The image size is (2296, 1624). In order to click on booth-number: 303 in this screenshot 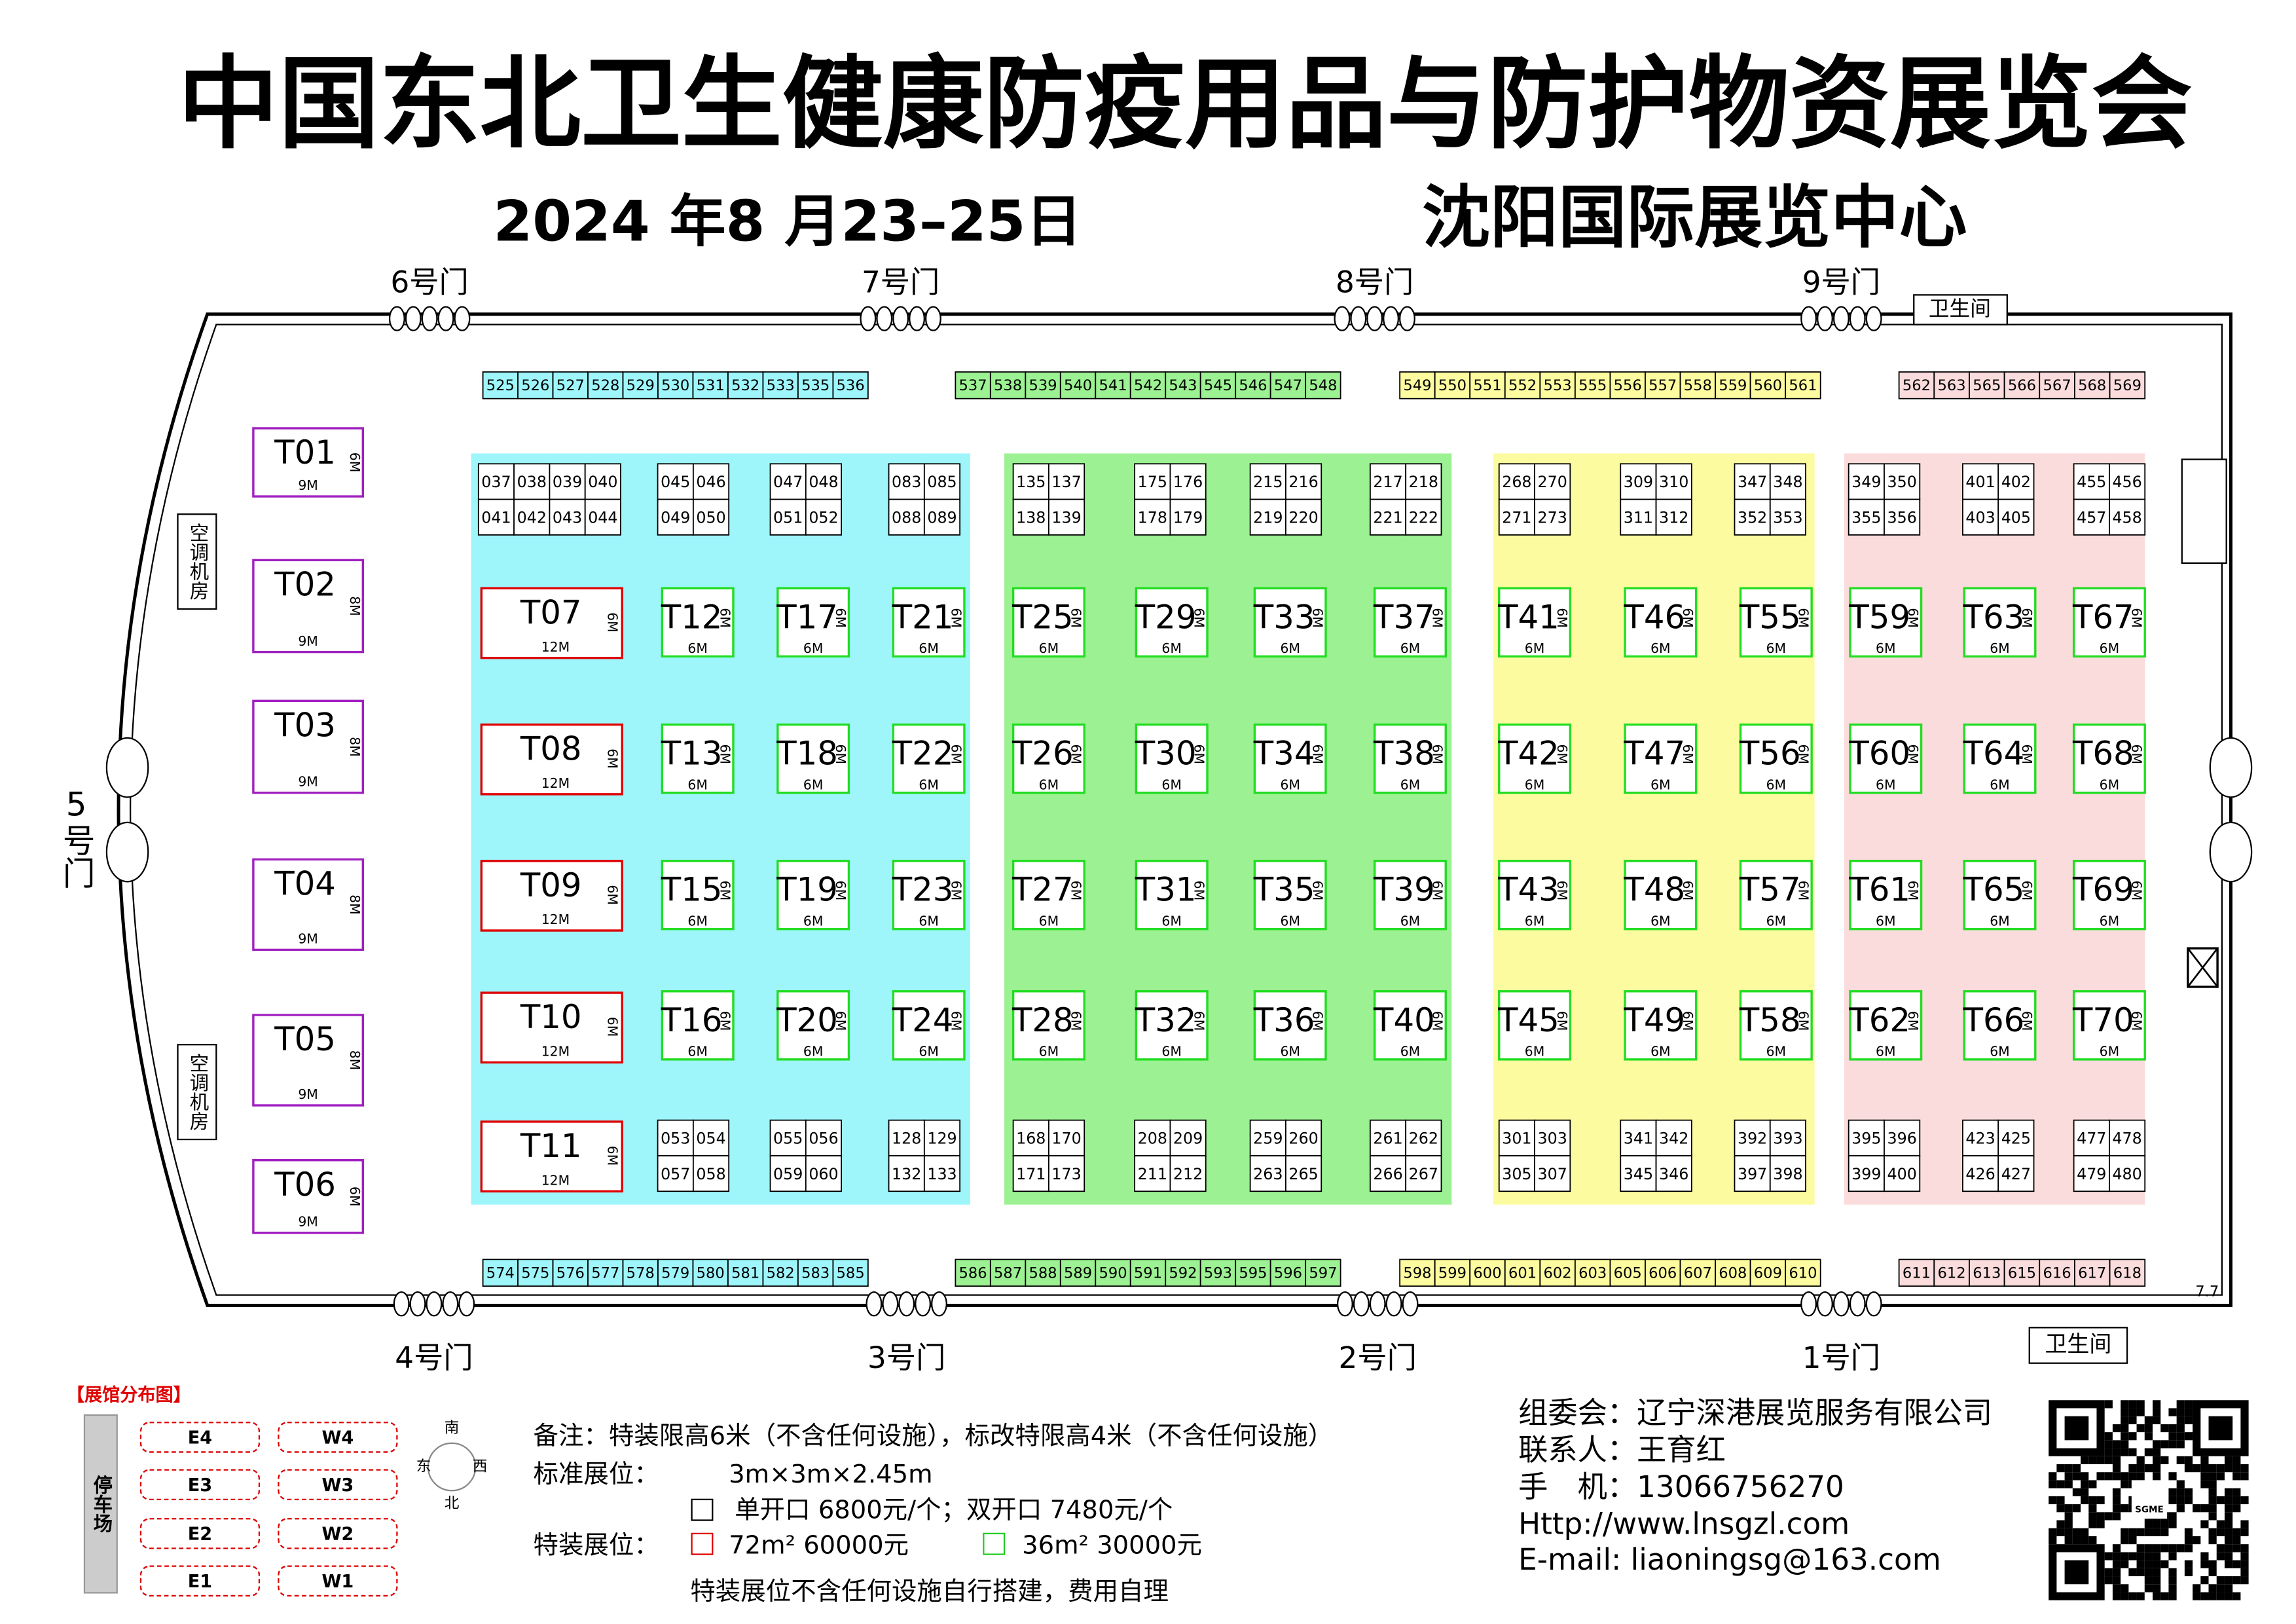, I will do `click(1552, 1139)`.